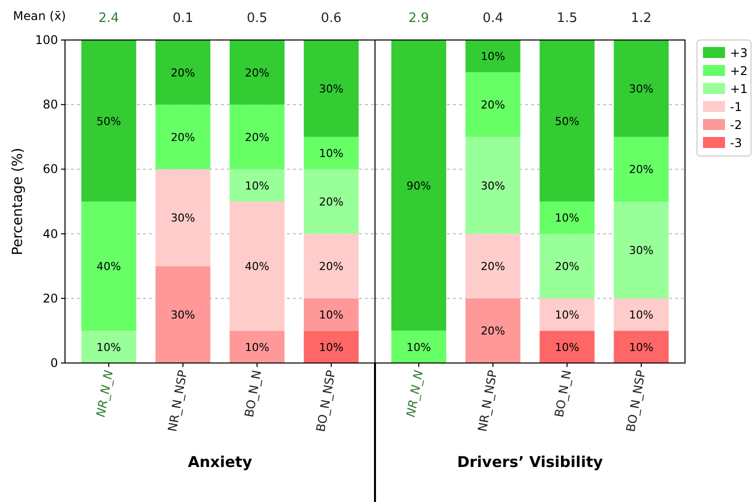 This screenshot has height=502, width=755. I want to click on legend-label: +2, so click(739, 71).